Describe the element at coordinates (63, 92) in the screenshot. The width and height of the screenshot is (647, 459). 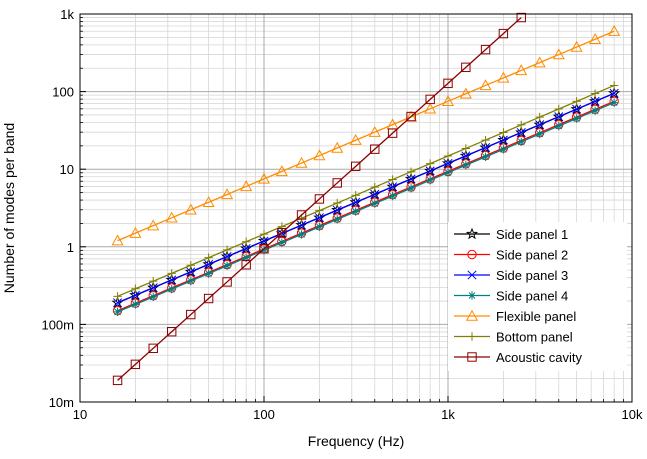
I see `y-tick-label: 100` at that location.